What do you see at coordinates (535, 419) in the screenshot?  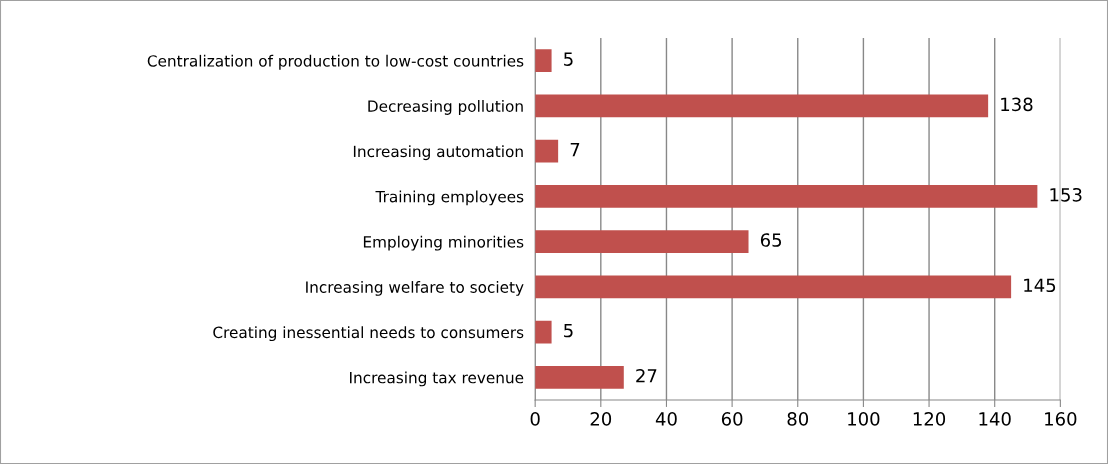 I see `x-tick-label: 0` at bounding box center [535, 419].